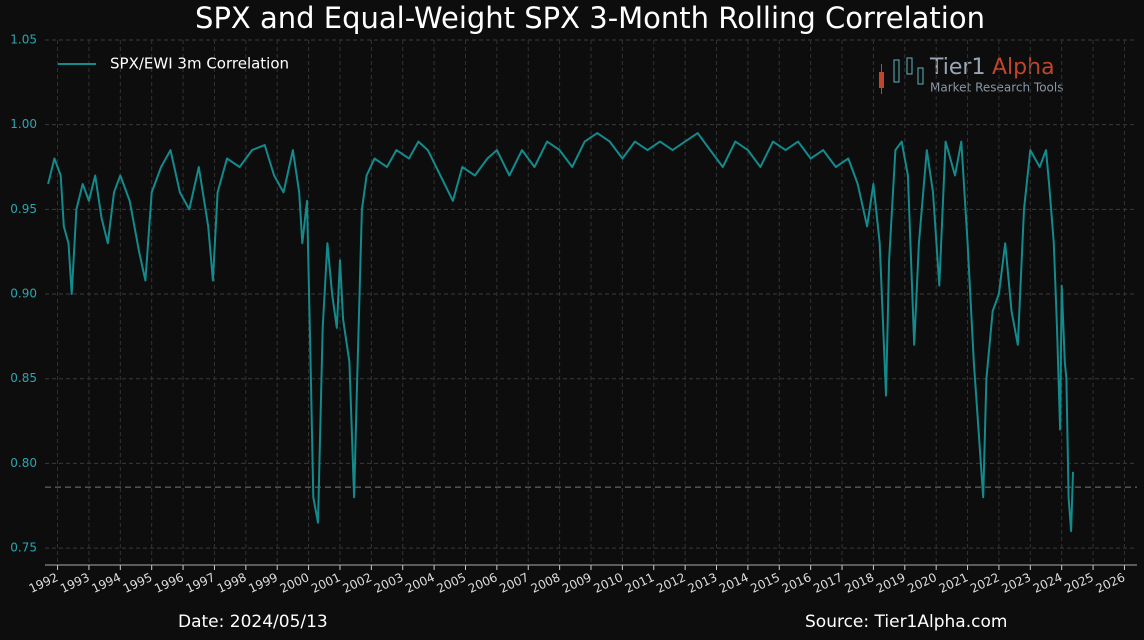 The width and height of the screenshot is (1144, 640). I want to click on y-tick-label: 0.80, so click(23, 463).